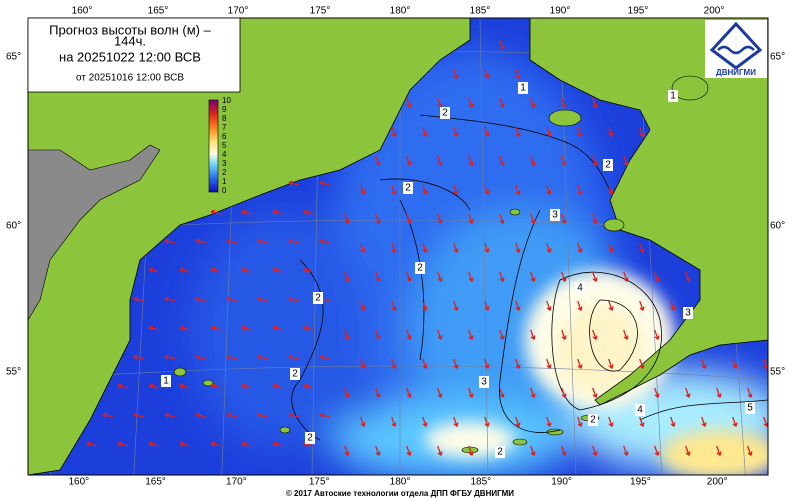 The width and height of the screenshot is (800, 501). What do you see at coordinates (640, 482) in the screenshot?
I see `lon-label-bottom: 195°` at bounding box center [640, 482].